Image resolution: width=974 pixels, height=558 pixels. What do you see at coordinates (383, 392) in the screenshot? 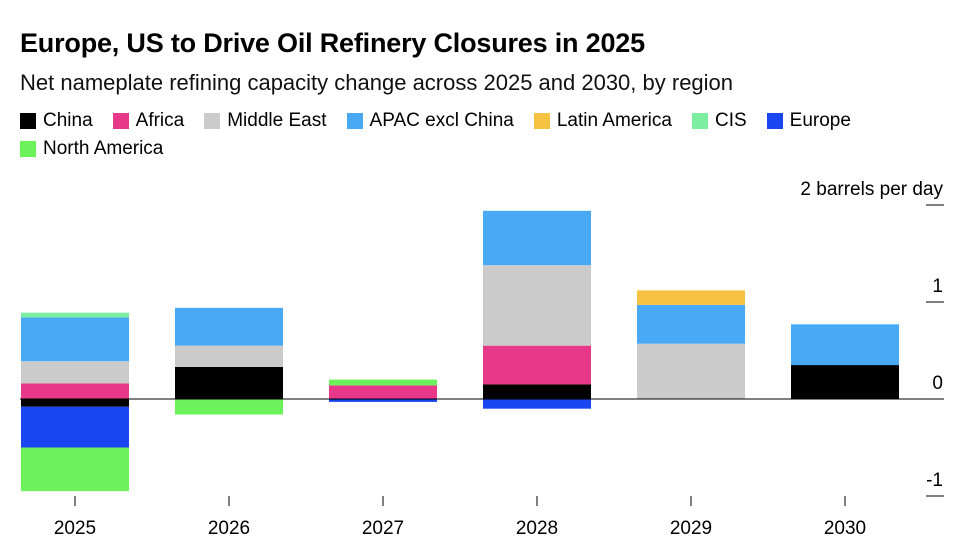
I see `bar-segment-africa-2027` at bounding box center [383, 392].